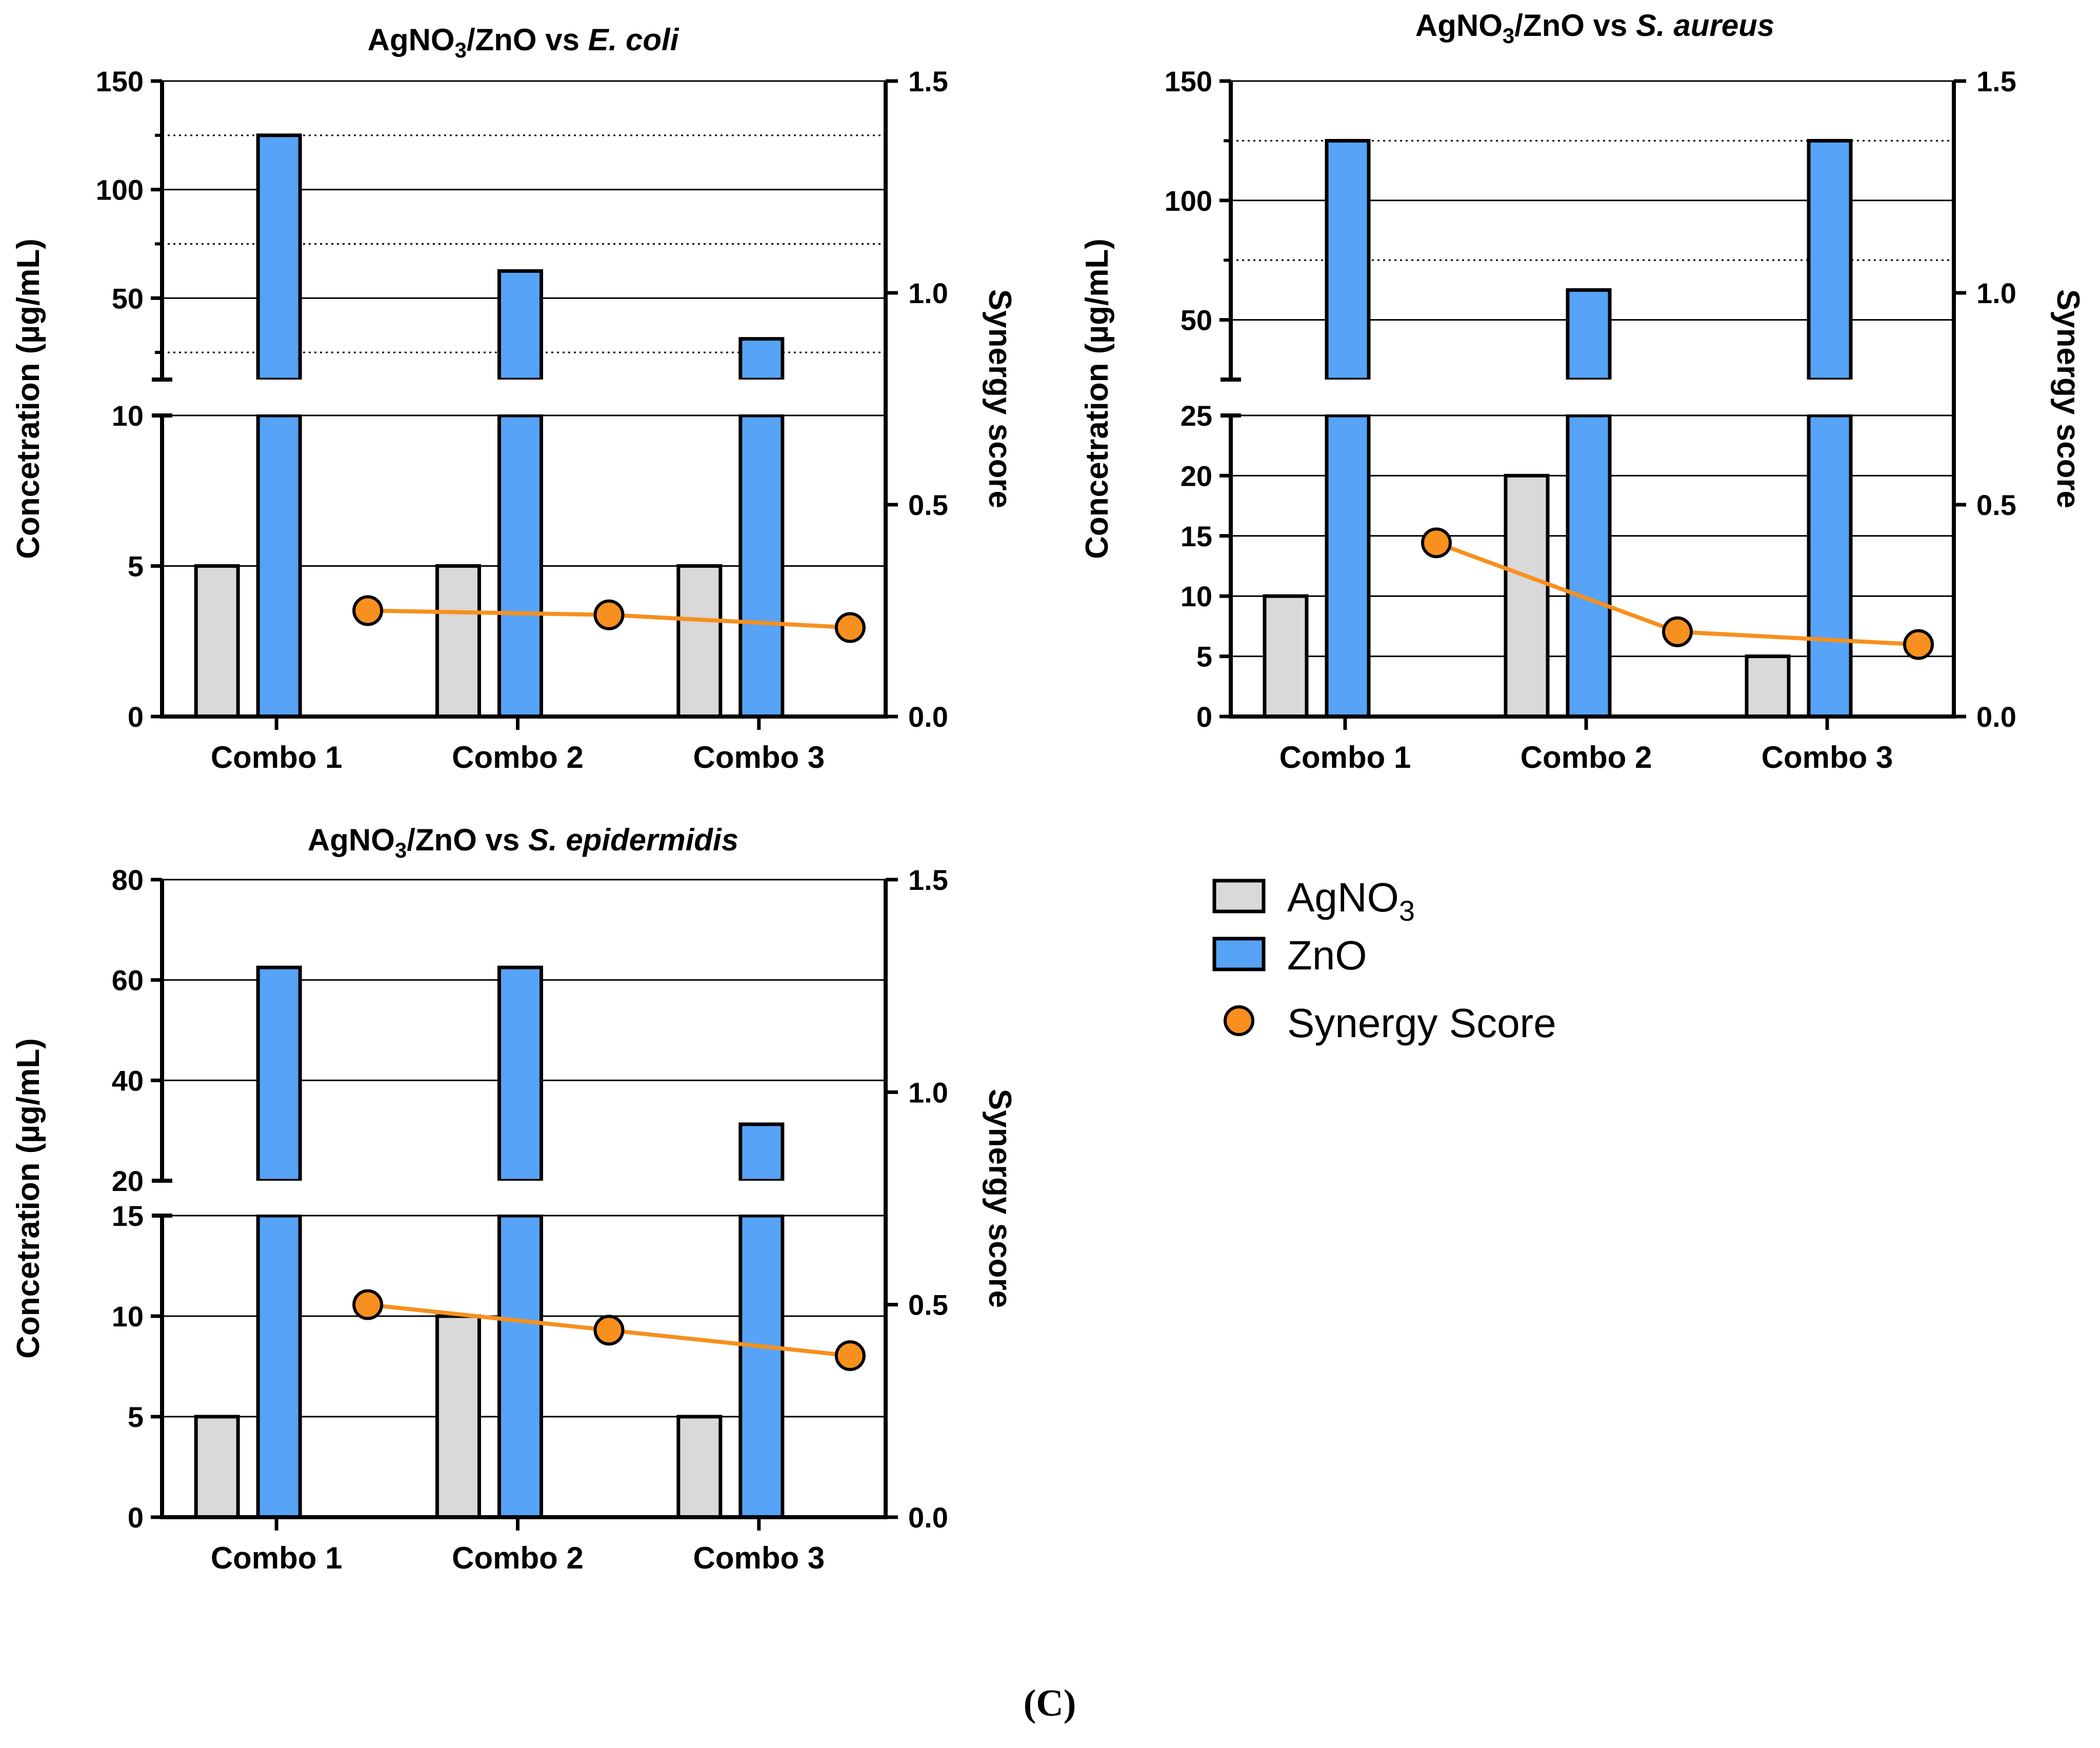  What do you see at coordinates (1827, 757) in the screenshot?
I see `category-label-3: Combo 3` at bounding box center [1827, 757].